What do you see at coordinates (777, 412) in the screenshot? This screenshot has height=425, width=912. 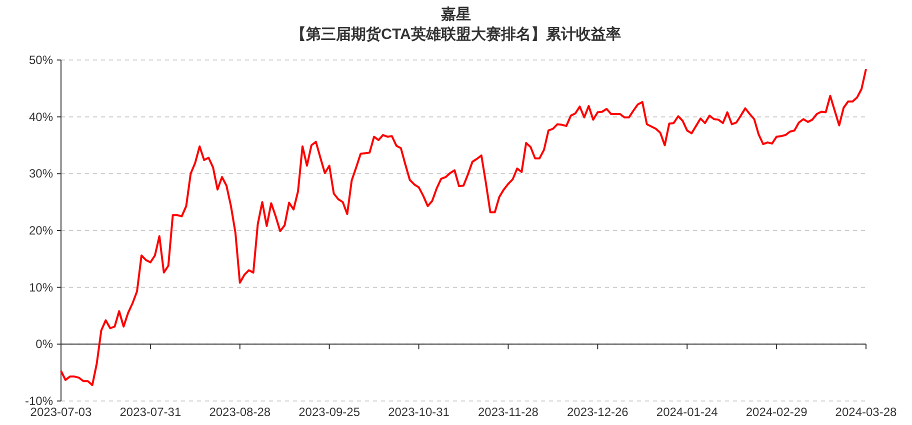 I see `x-tick-label: 2024-02-29` at bounding box center [777, 412].